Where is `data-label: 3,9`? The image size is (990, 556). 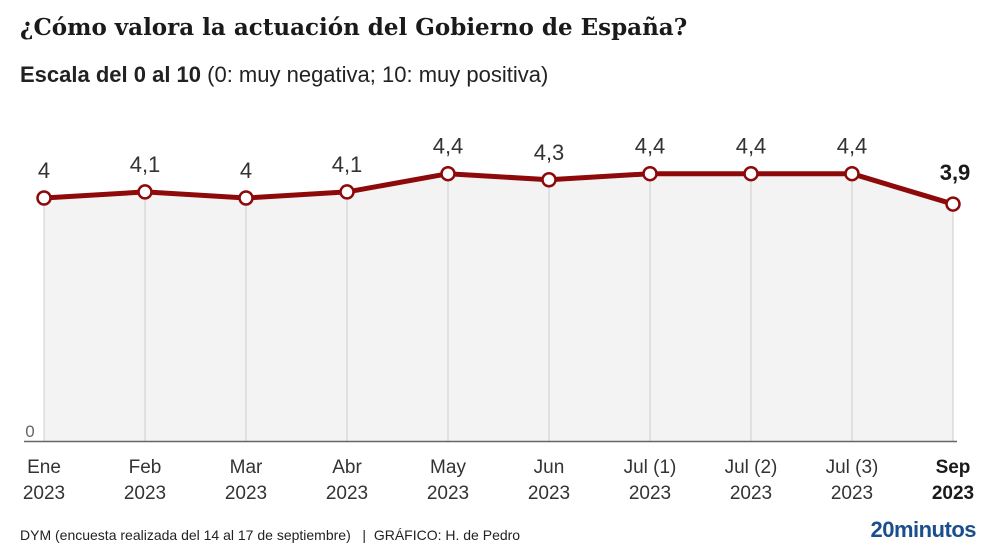
data-label: 3,9 is located at coordinates (955, 172).